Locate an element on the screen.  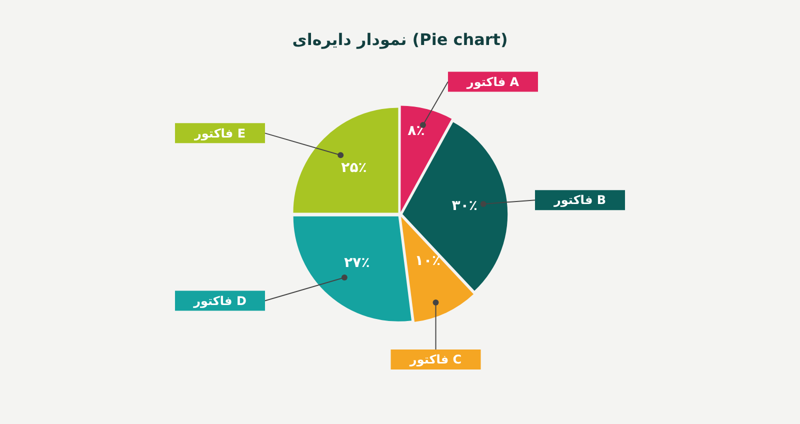
slice-label: فاکتور C is located at coordinates (435, 359).